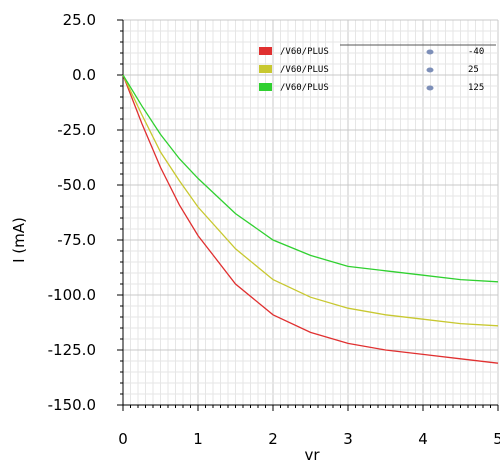 The image size is (500, 462). Describe the element at coordinates (76, 130) in the screenshot. I see `y-tick-label: -25.0` at that location.